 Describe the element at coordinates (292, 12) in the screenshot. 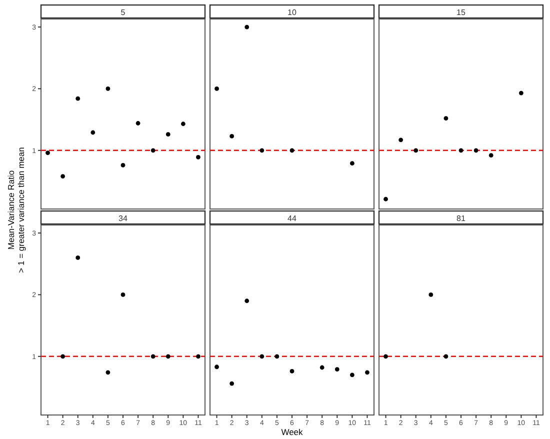

I see `chart-title: 10` at that location.